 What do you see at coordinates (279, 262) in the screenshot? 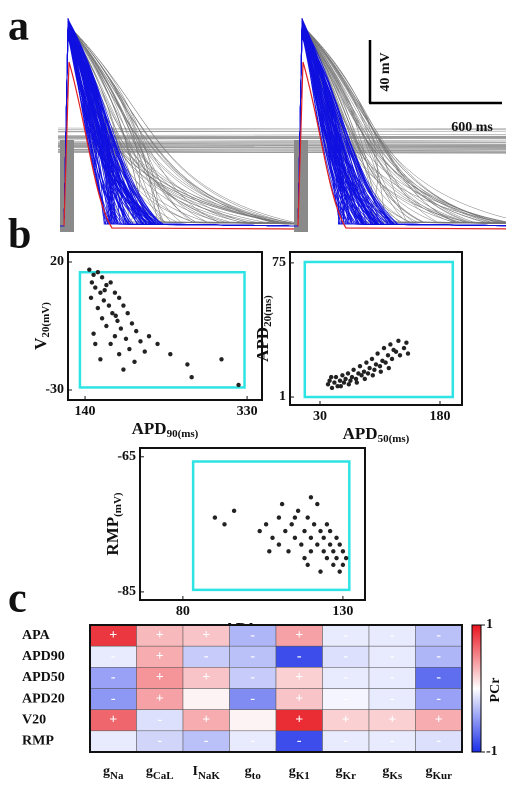
I see `y-tick-label: 75` at bounding box center [279, 262].